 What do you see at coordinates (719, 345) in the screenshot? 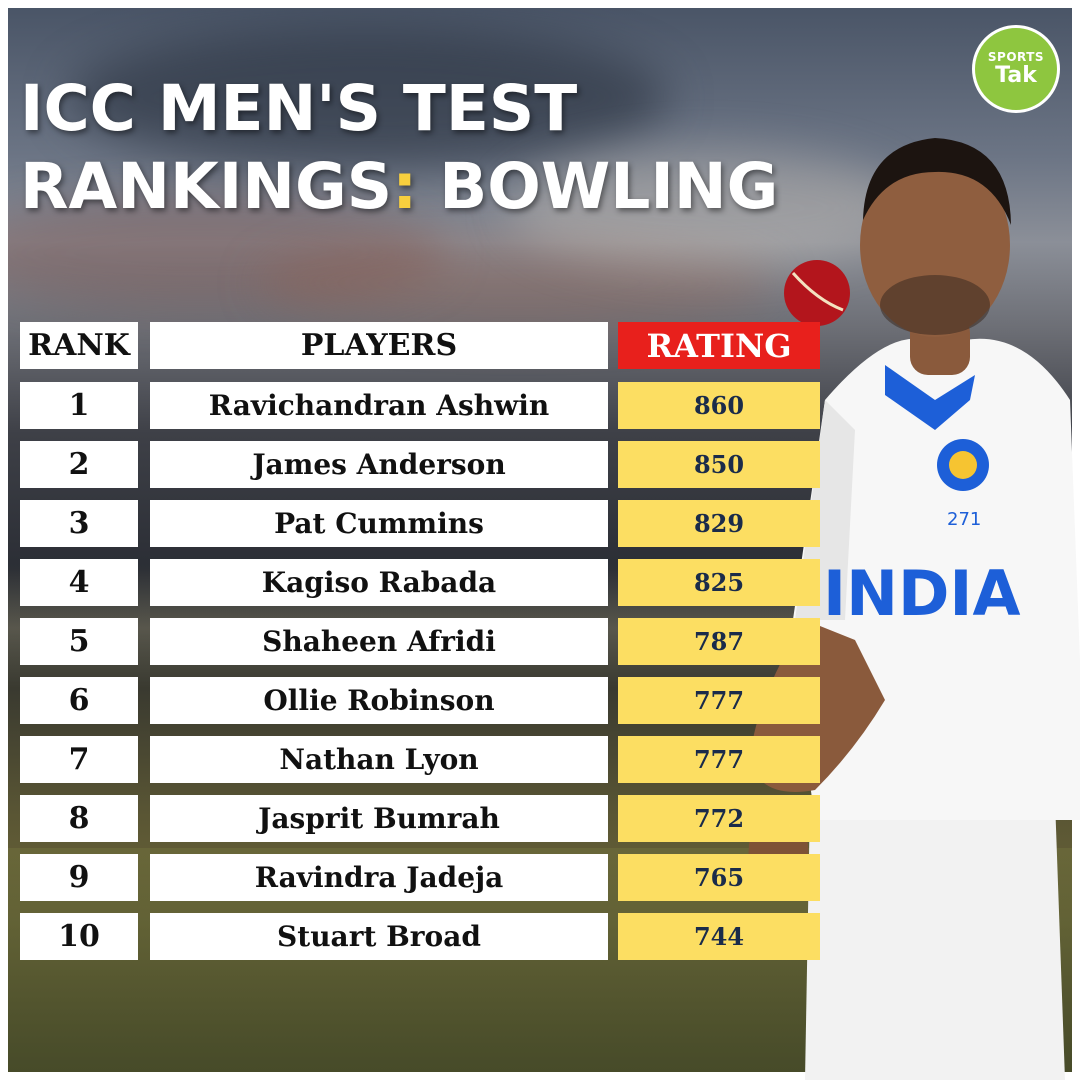
I see `header-rating: RATING` at bounding box center [719, 345].